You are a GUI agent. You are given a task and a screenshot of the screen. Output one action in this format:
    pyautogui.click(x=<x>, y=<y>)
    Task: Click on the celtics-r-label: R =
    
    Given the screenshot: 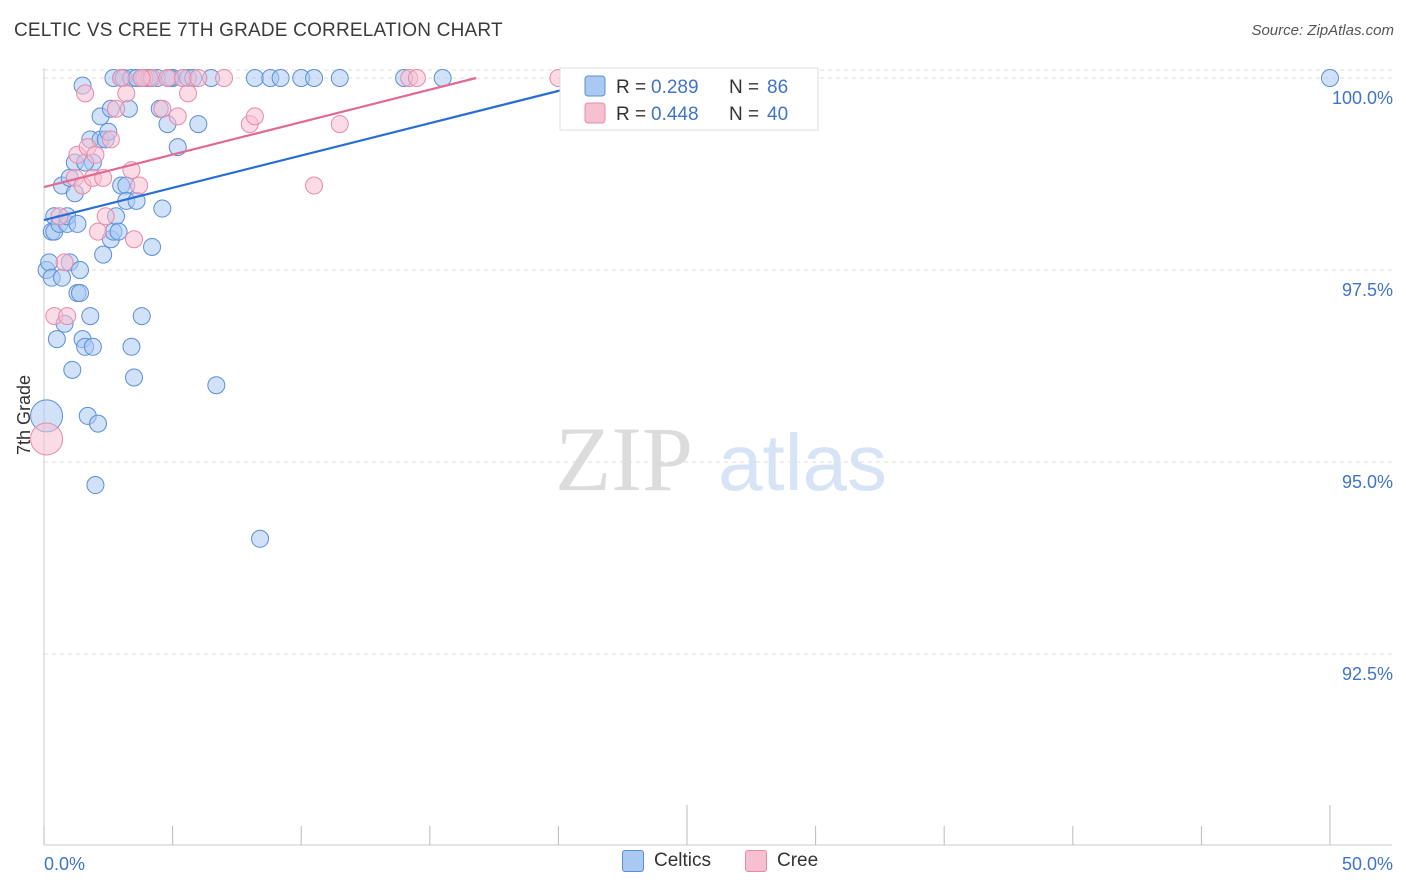 What is the action you would take?
    pyautogui.click(x=631, y=87)
    